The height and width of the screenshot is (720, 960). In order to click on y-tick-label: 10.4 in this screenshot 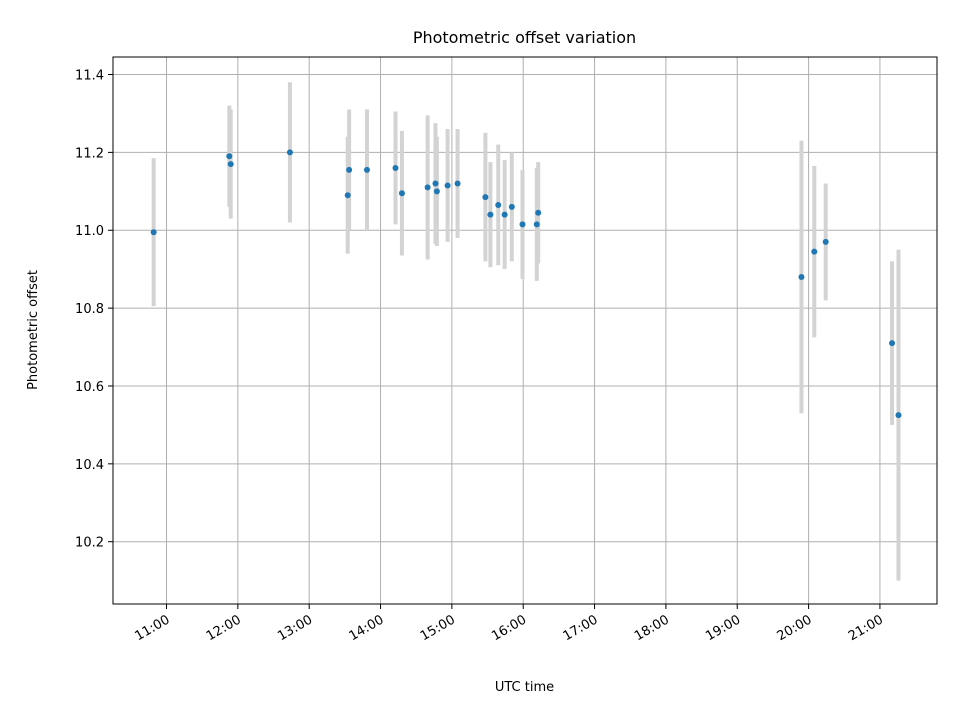, I will do `click(89, 465)`.